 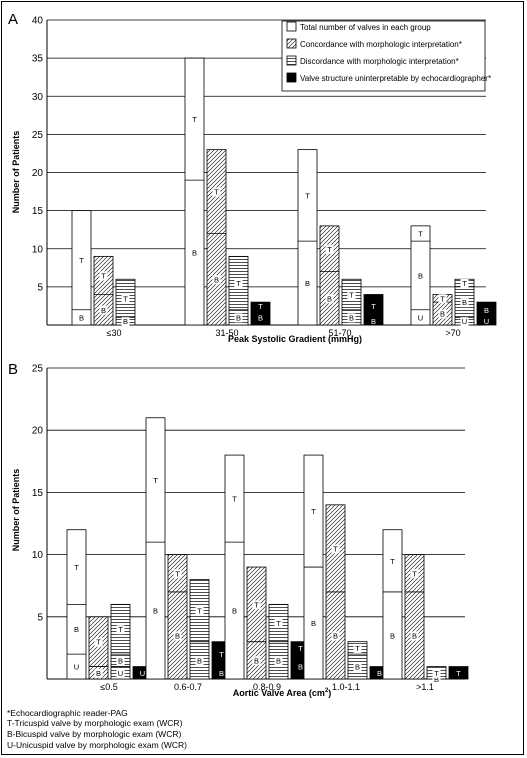 What do you see at coordinates (67, 713) in the screenshot?
I see `footnote-reader: *Echocardiographic reader-PAG` at bounding box center [67, 713].